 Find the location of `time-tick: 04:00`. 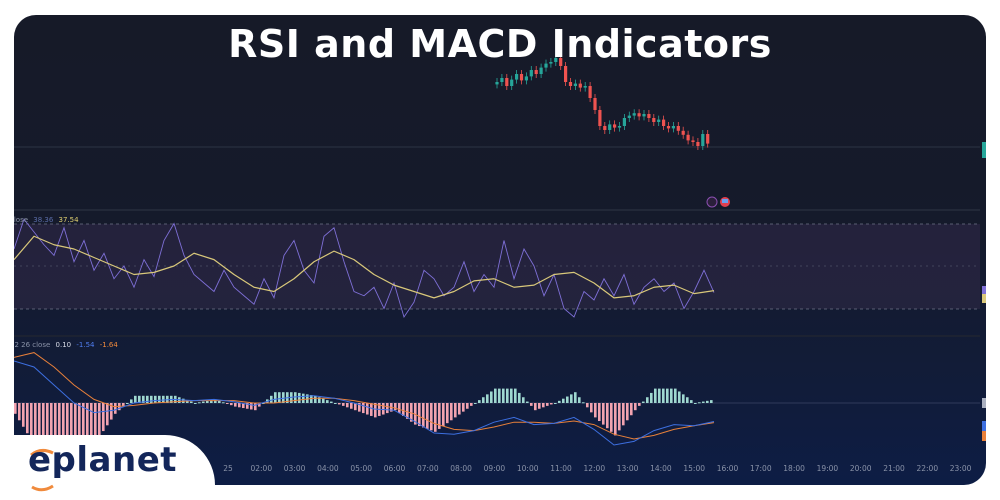

time-tick: 04:00 is located at coordinates (328, 468).